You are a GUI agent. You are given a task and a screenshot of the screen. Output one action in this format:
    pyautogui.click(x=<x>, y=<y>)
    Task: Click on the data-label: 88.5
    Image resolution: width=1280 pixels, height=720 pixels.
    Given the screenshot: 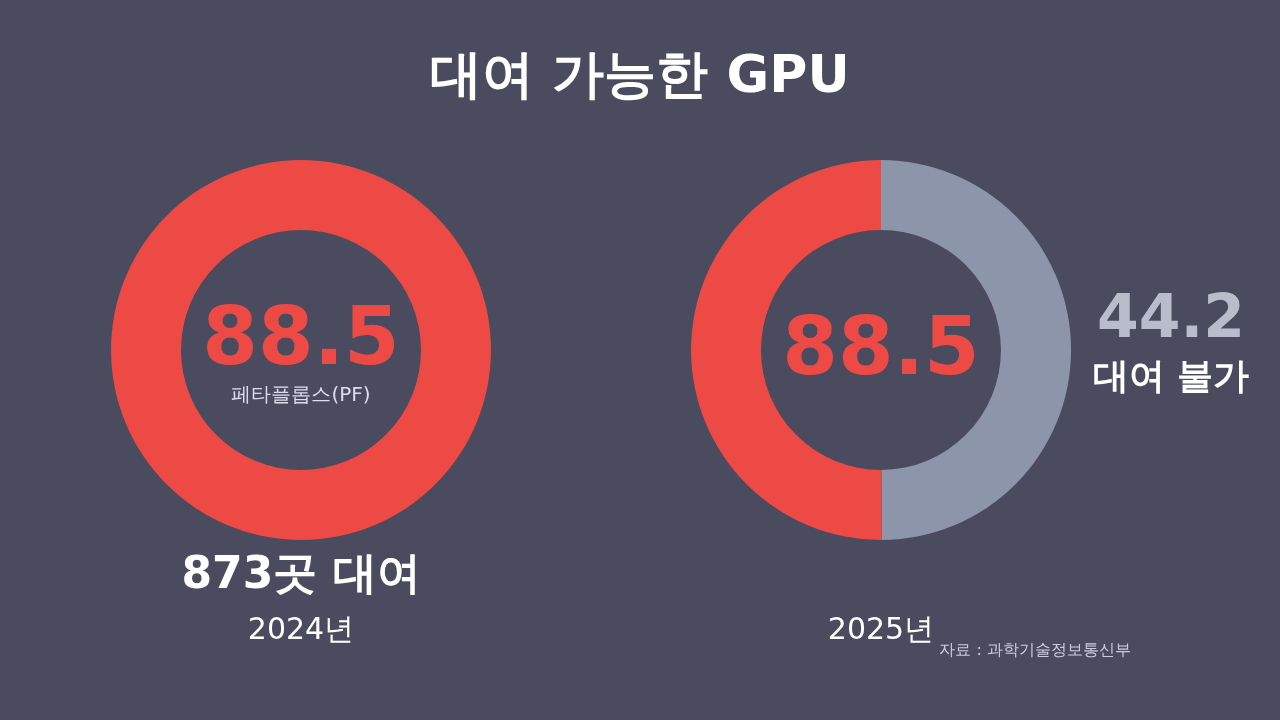 What is the action you would take?
    pyautogui.click(x=300, y=336)
    